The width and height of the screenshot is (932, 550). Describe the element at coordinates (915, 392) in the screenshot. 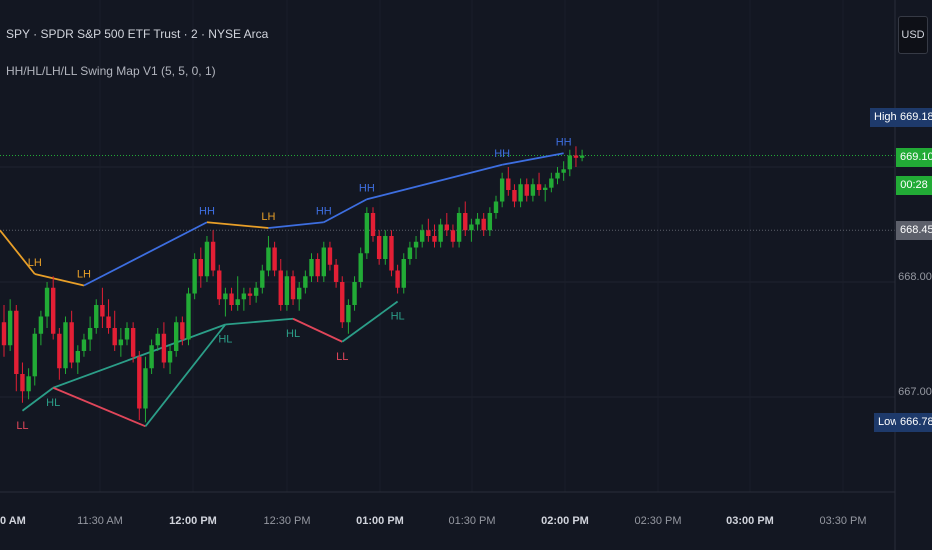

I see `price-axis-label-667: 667.00` at that location.